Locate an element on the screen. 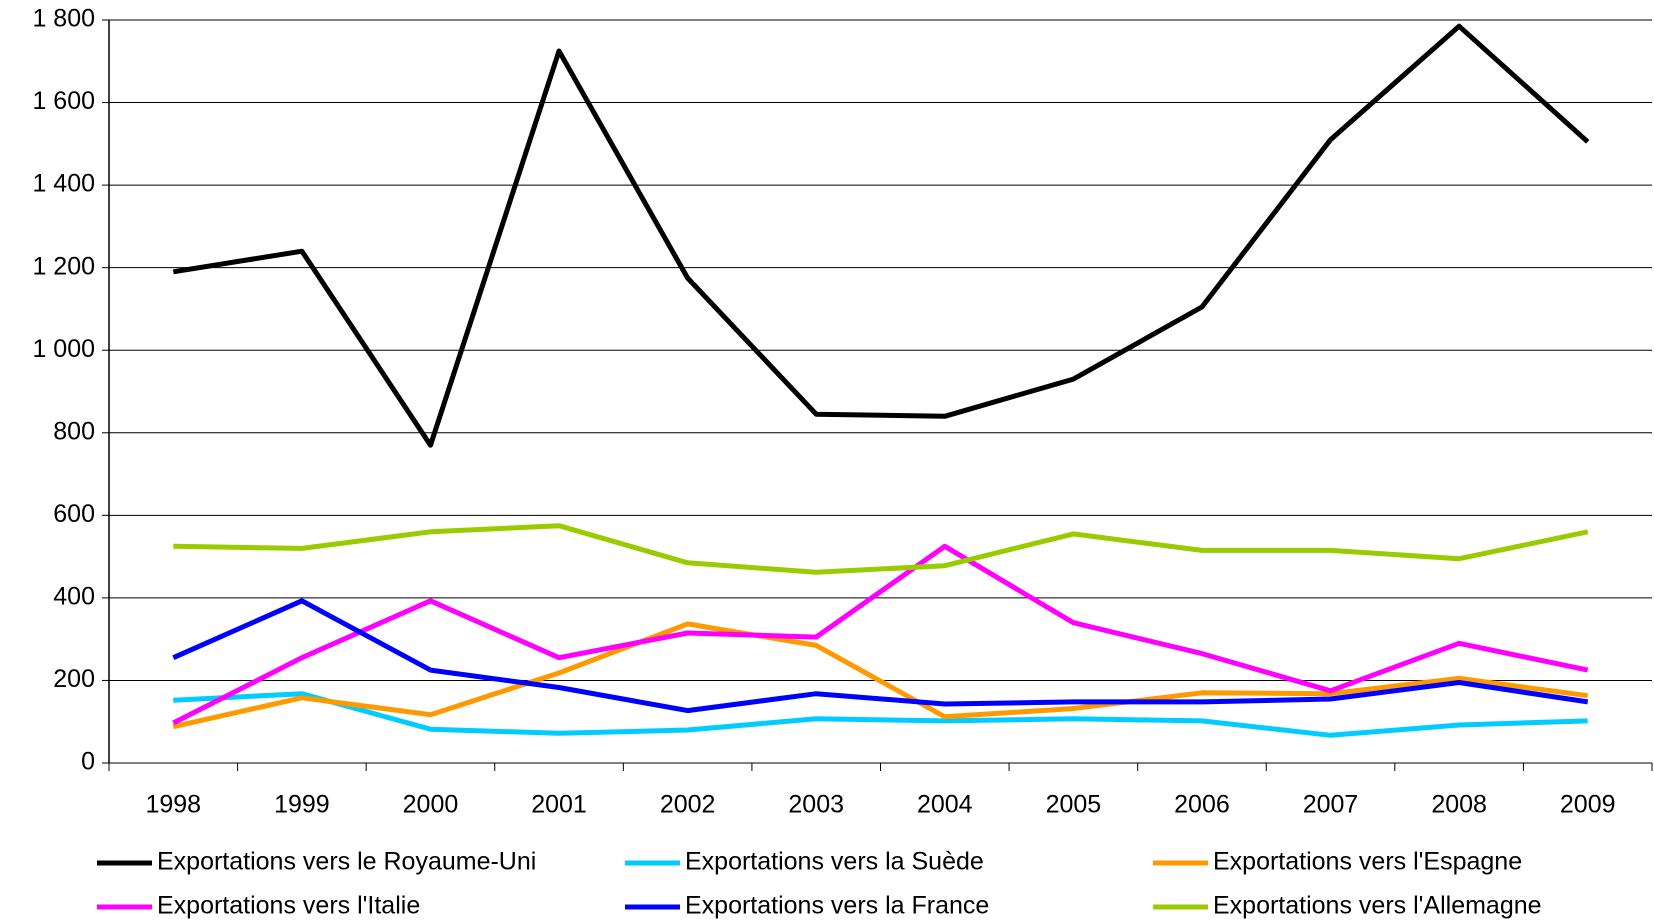 The width and height of the screenshot is (1654, 924). legend-label: Exportations vers le Royaume-Uni is located at coordinates (346, 862).